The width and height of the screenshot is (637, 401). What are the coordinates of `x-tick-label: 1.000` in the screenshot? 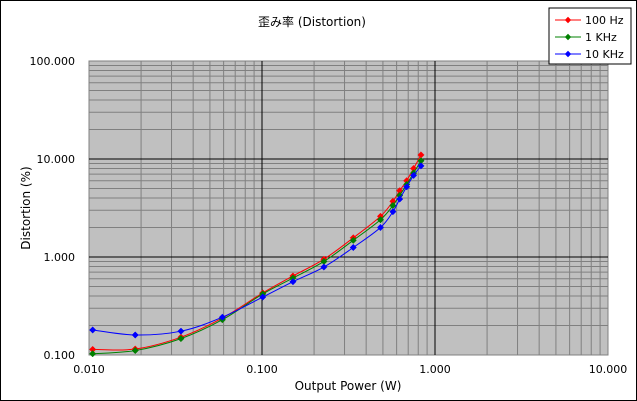 It's located at (435, 369).